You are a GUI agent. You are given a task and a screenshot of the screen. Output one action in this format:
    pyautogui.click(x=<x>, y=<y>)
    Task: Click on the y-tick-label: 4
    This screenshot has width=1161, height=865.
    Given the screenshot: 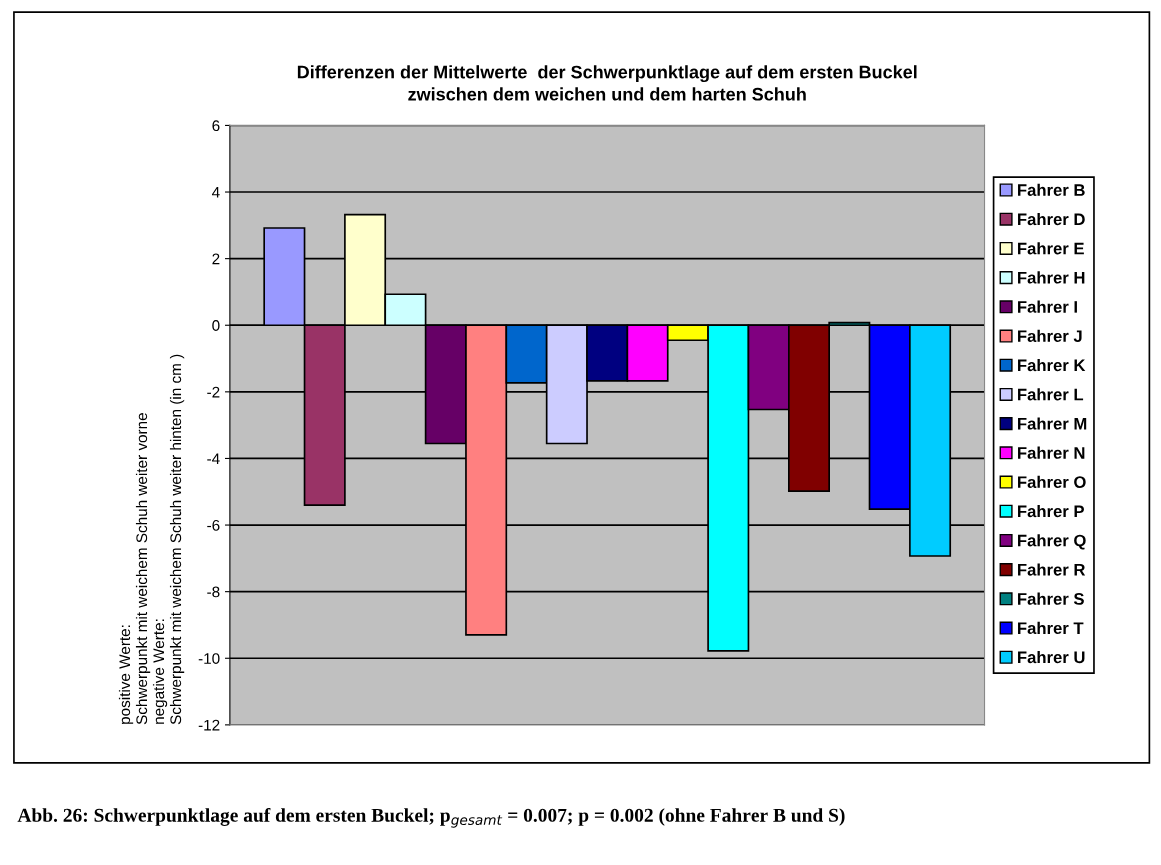 What is the action you would take?
    pyautogui.click(x=216, y=192)
    